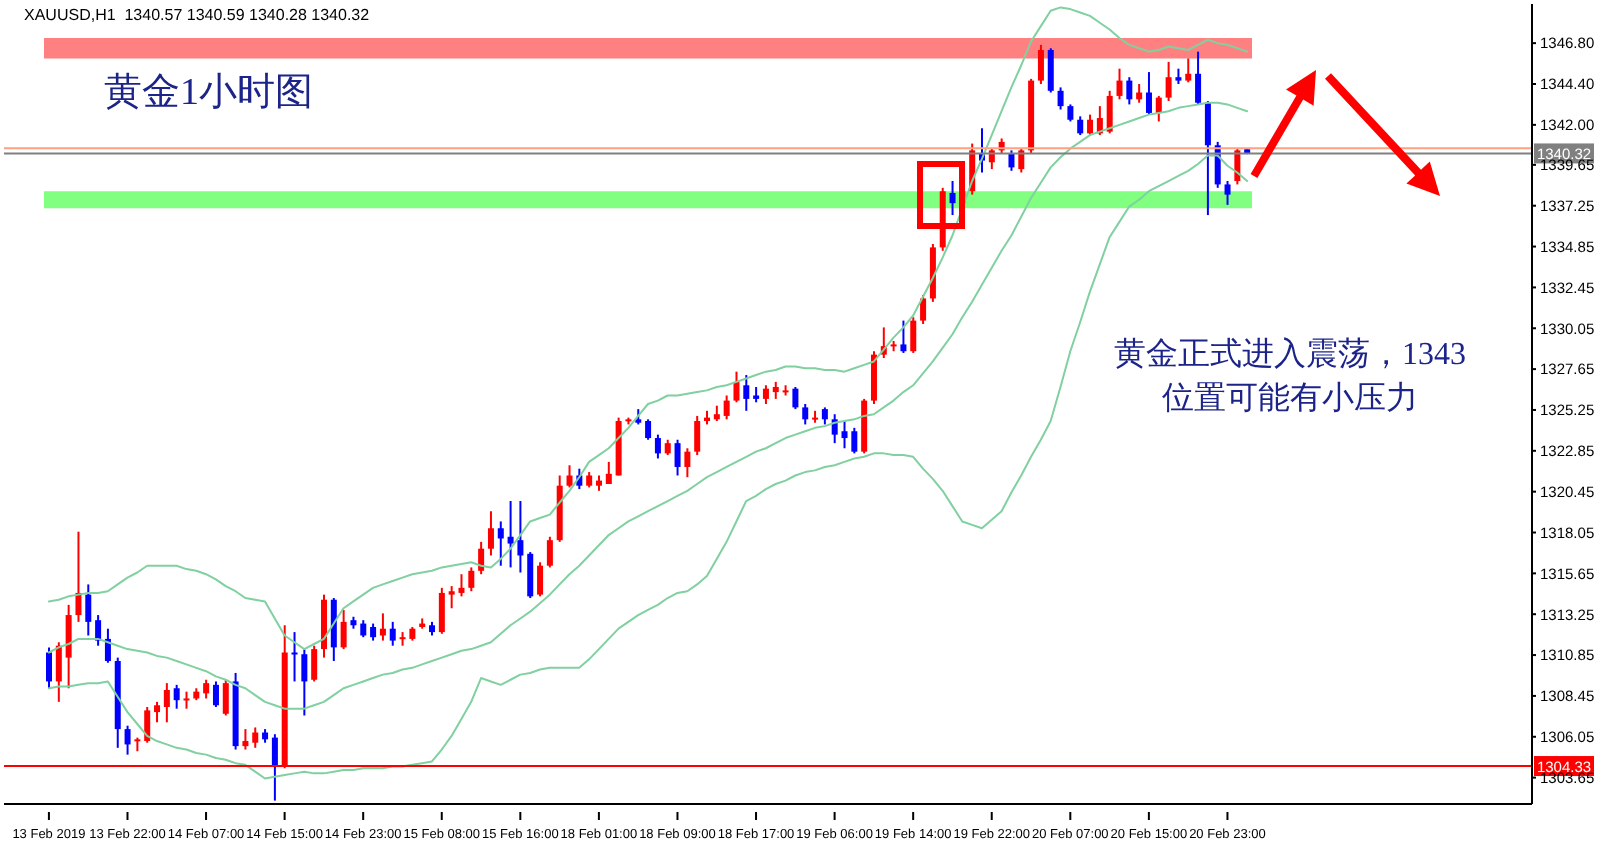  Describe the element at coordinates (208, 94) in the screenshot. I see `text: 黄金1小时图` at that location.